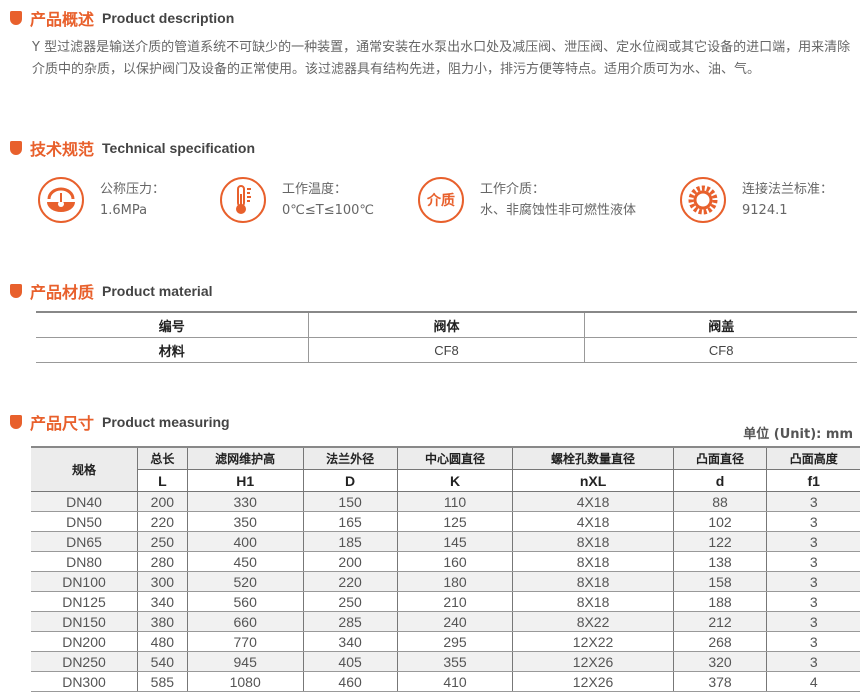  What do you see at coordinates (350, 621) in the screenshot?
I see `table-cell: 285` at bounding box center [350, 621].